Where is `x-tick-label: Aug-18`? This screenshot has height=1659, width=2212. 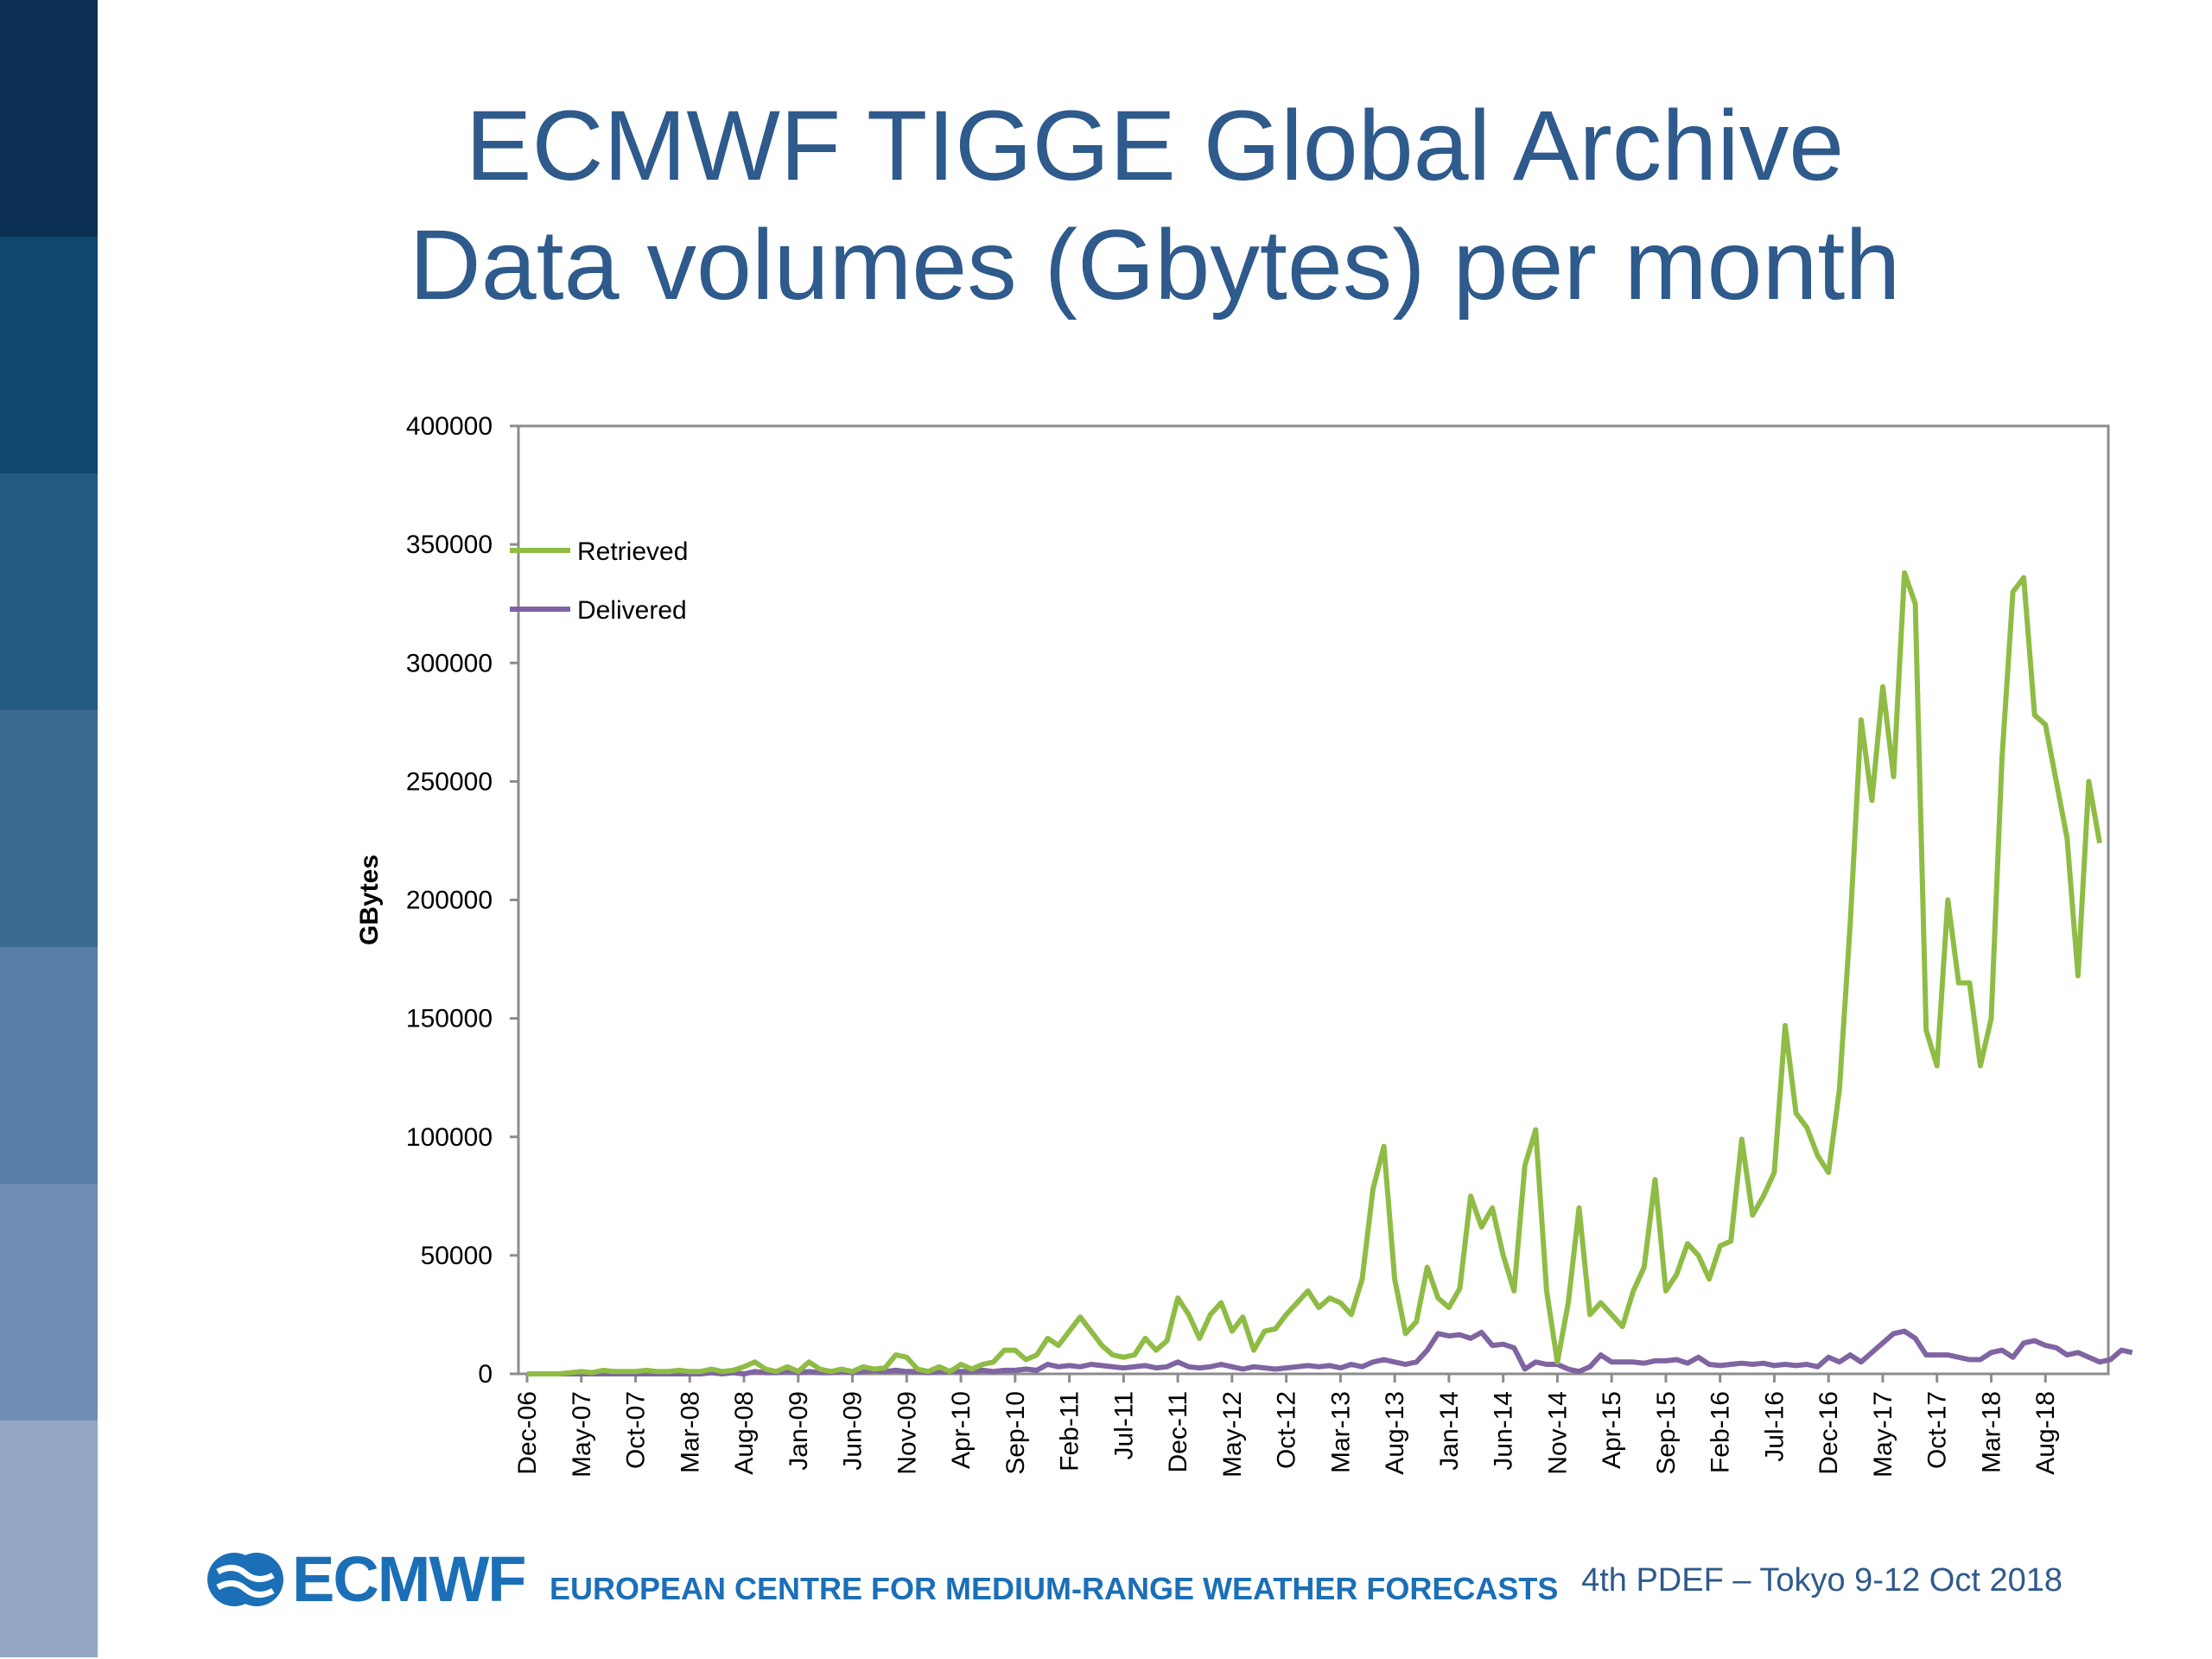 x-tick-label: Aug-18 is located at coordinates (2045, 1433).